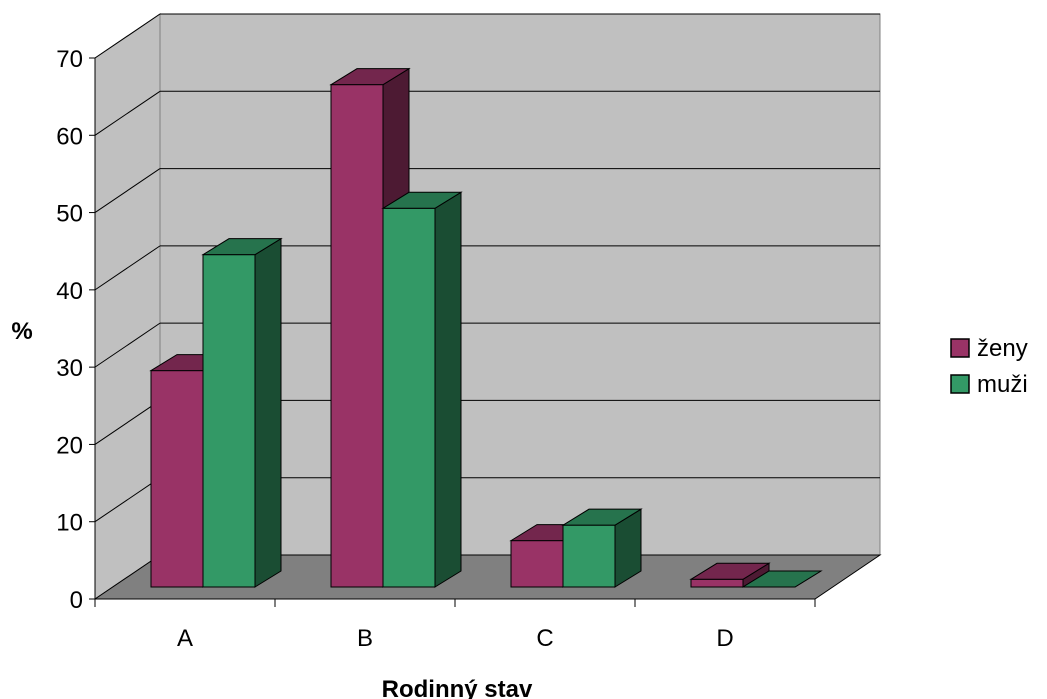  I want to click on legend-label: ženy, so click(1002, 348).